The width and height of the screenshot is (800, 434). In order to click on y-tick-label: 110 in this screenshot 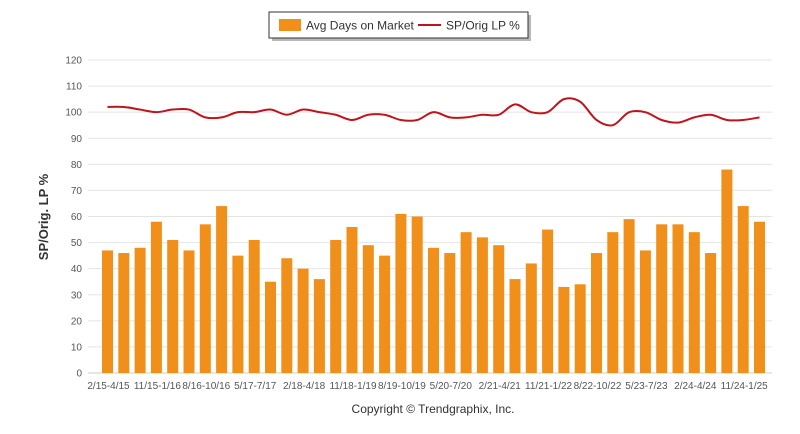, I will do `click(74, 87)`.